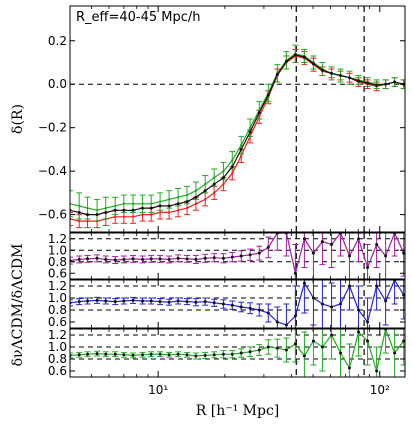 The height and width of the screenshot is (434, 413). I want to click on y-tick-label: 0.8, so click(57, 262).